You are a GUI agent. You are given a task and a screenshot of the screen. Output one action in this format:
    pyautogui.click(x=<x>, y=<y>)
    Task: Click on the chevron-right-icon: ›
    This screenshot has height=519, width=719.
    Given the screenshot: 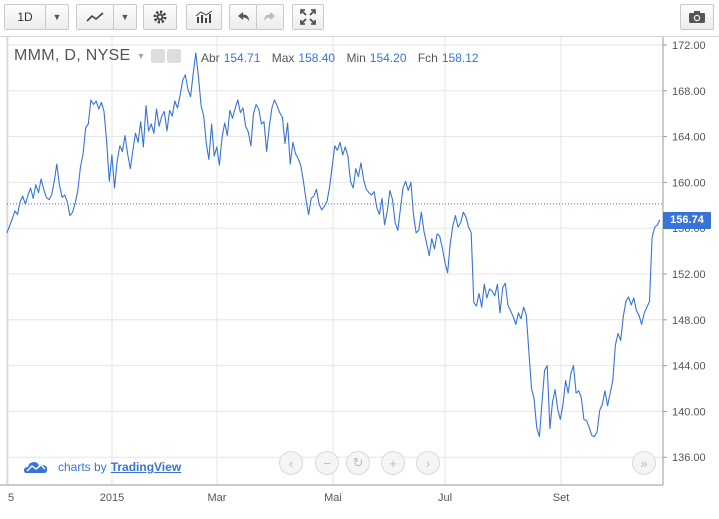 What is the action you would take?
    pyautogui.click(x=428, y=463)
    